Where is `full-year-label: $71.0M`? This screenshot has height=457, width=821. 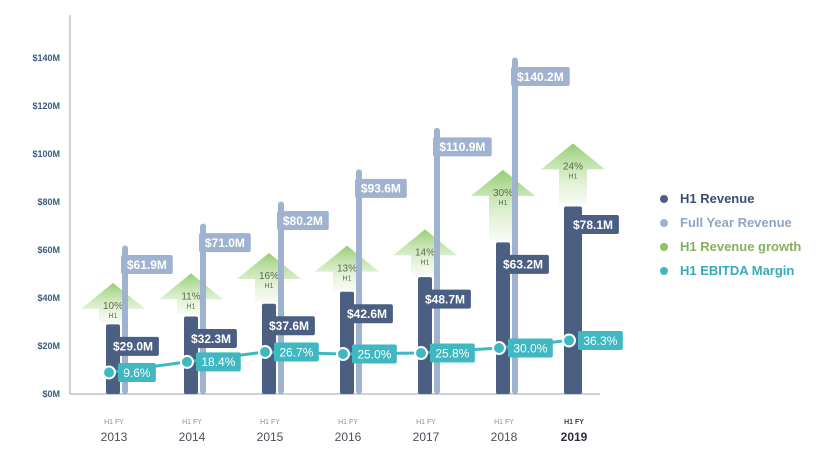 full-year-label: $71.0M is located at coordinates (225, 243).